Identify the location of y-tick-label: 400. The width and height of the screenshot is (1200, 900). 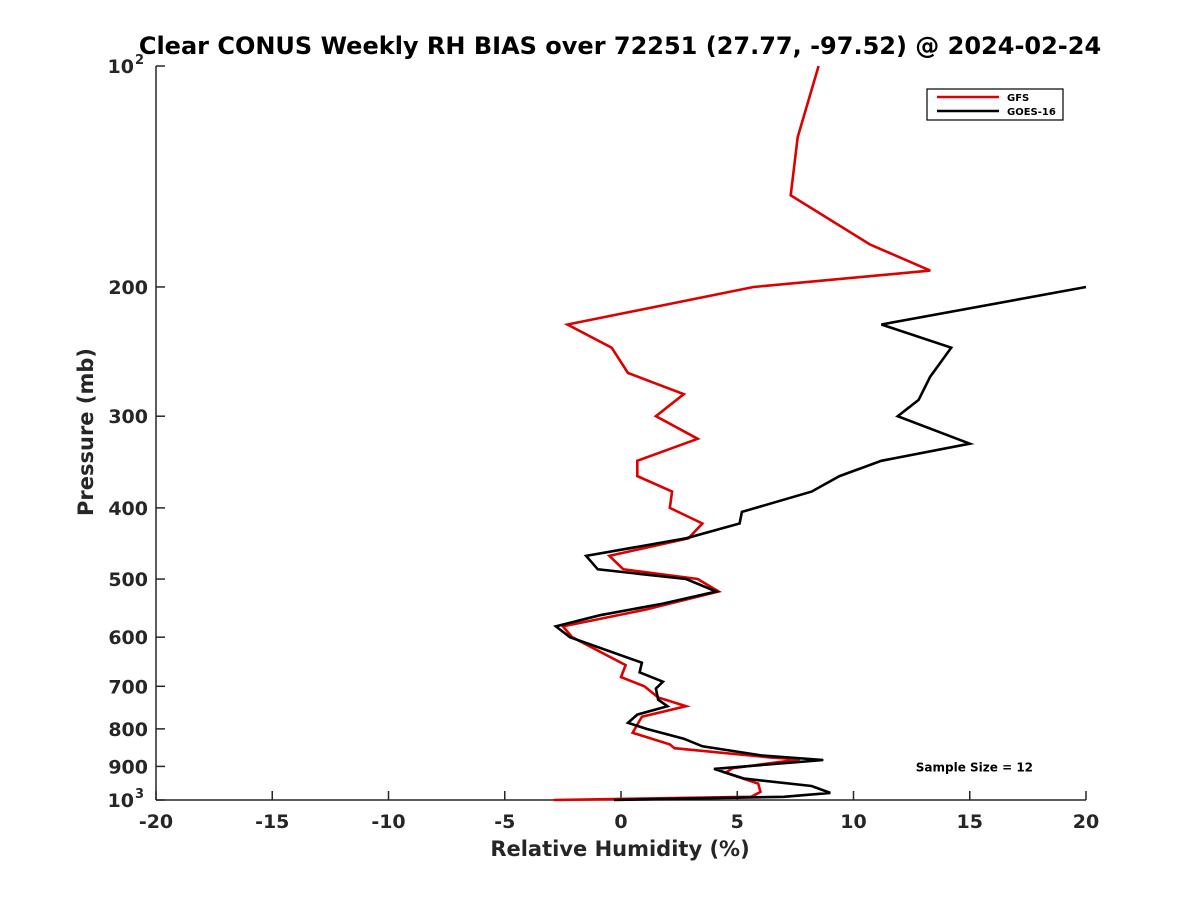
(128, 509).